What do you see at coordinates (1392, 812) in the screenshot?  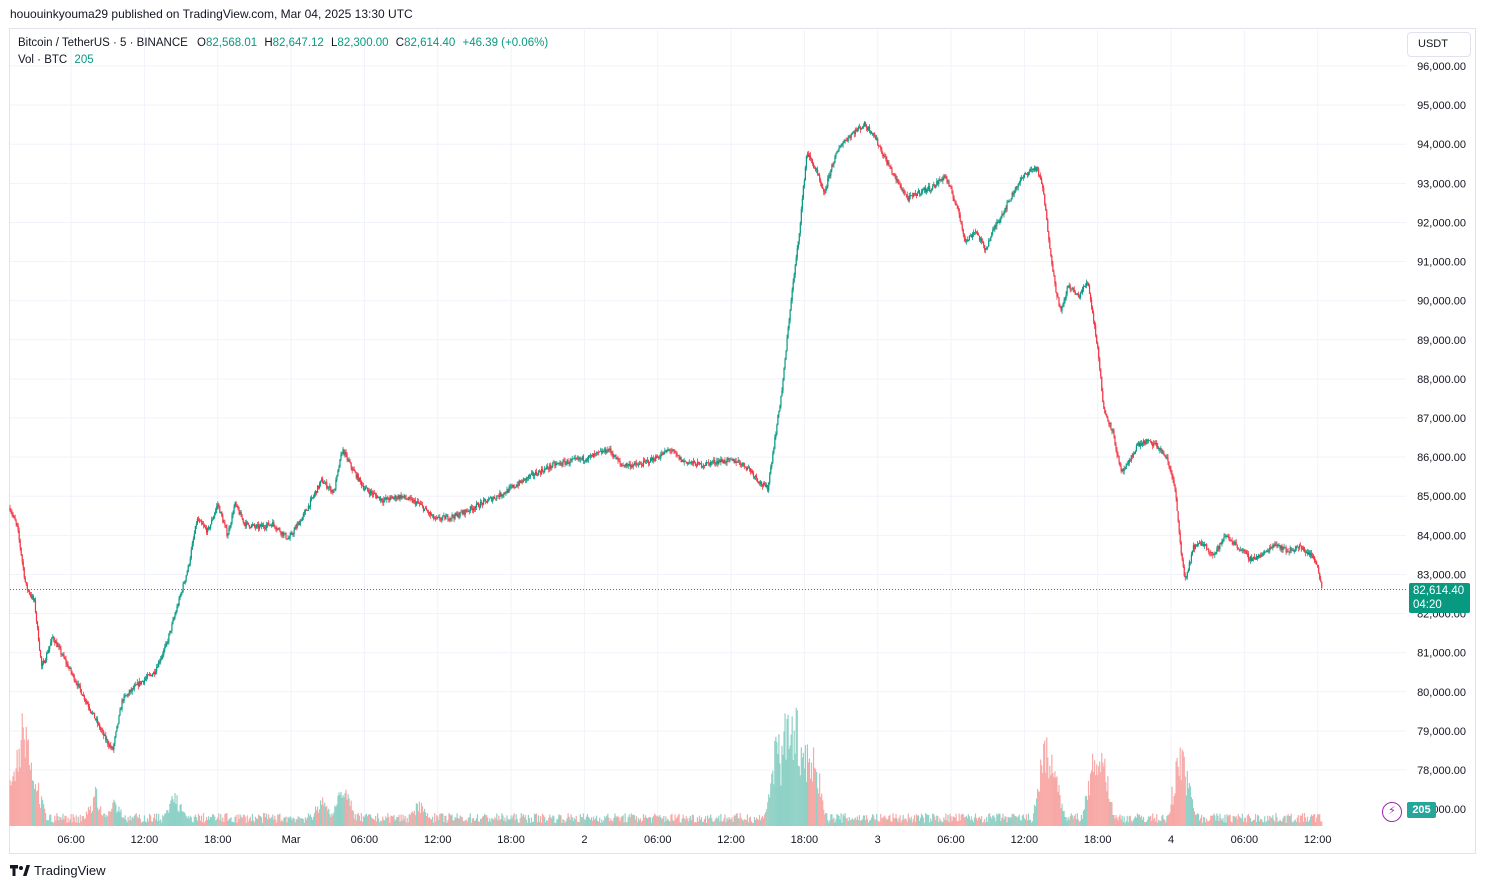 I see `lightning-icon: ⚡` at bounding box center [1392, 812].